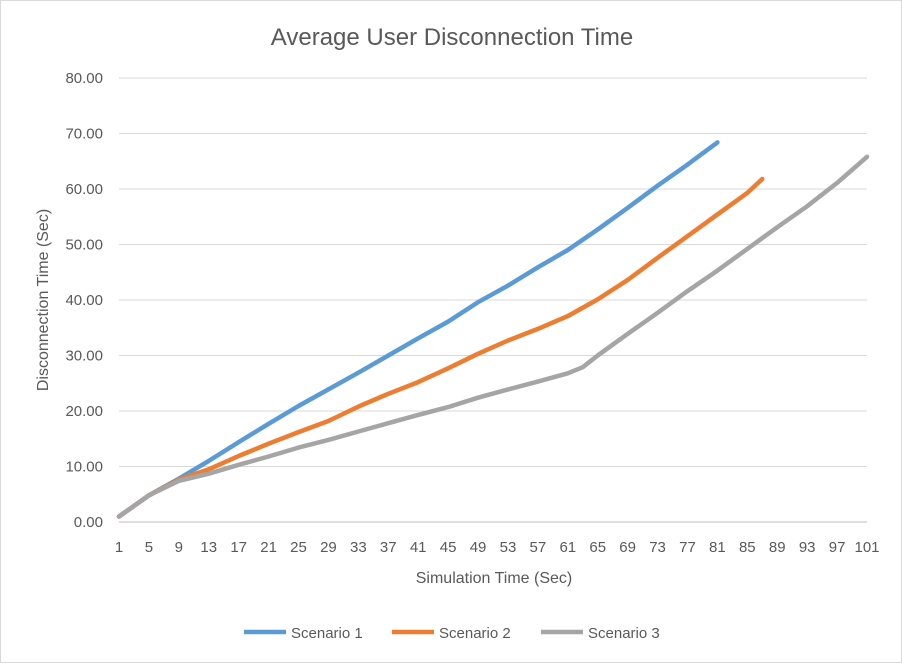  I want to click on legend: Scenario 1 Scenario 2 Scenario 3, so click(452, 633).